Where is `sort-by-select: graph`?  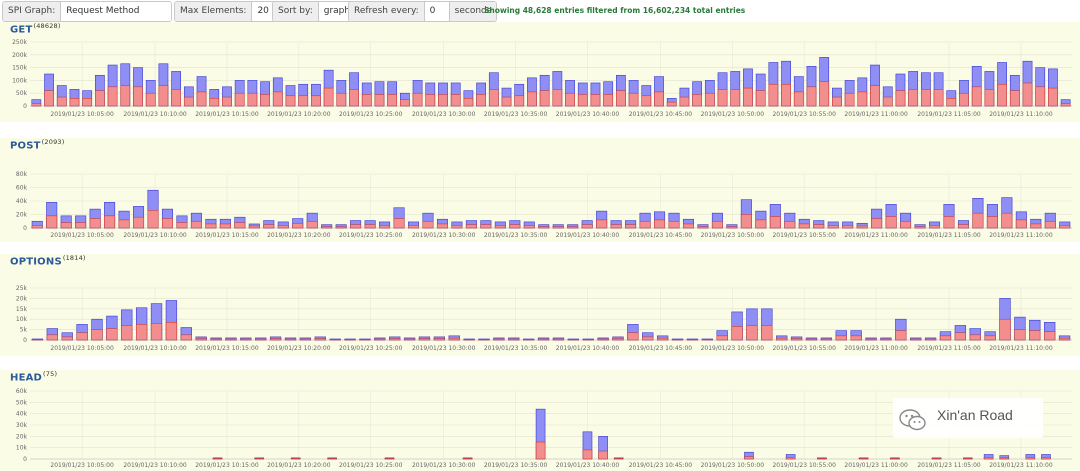 sort-by-select: graph is located at coordinates (335, 11).